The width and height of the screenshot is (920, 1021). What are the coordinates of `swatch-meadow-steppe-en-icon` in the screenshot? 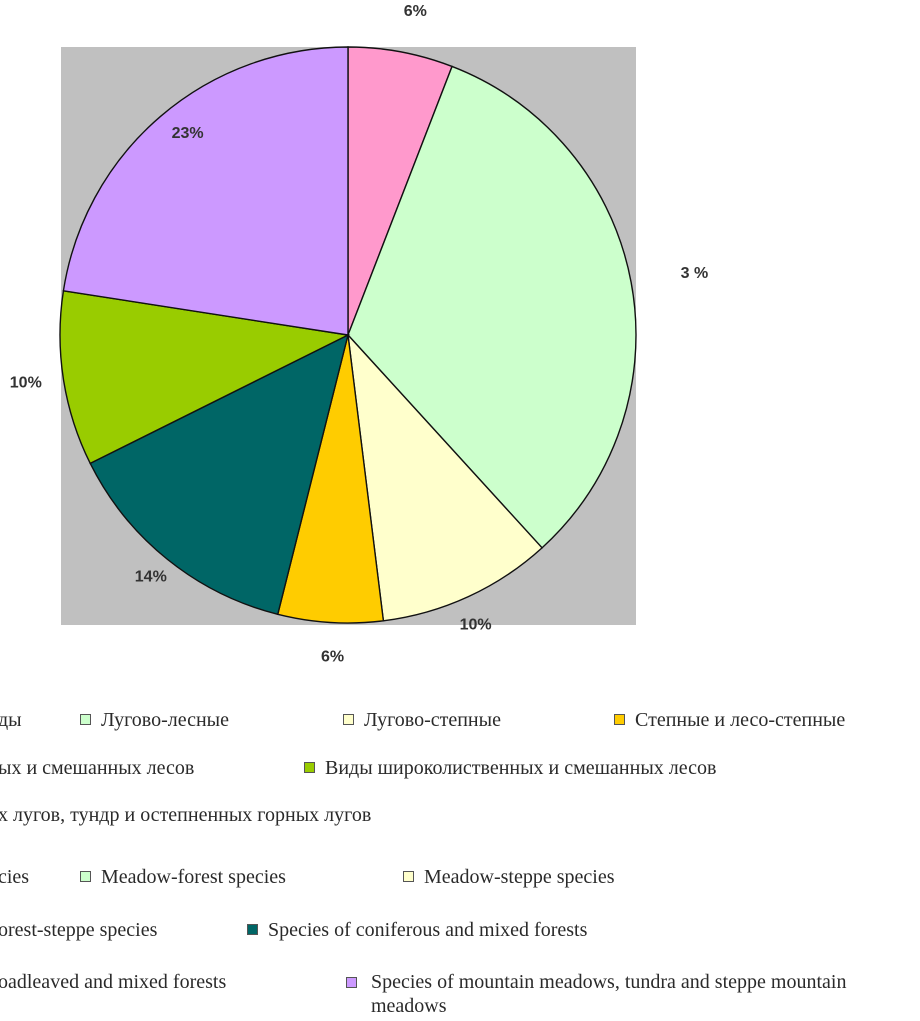 It's located at (408, 876).